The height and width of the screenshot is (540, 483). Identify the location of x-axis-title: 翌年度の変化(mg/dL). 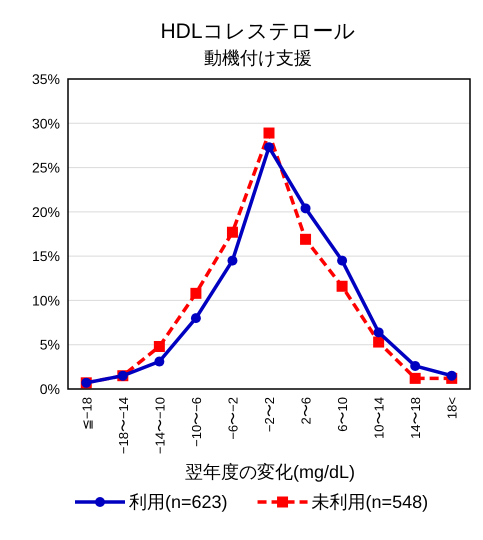
(270, 472).